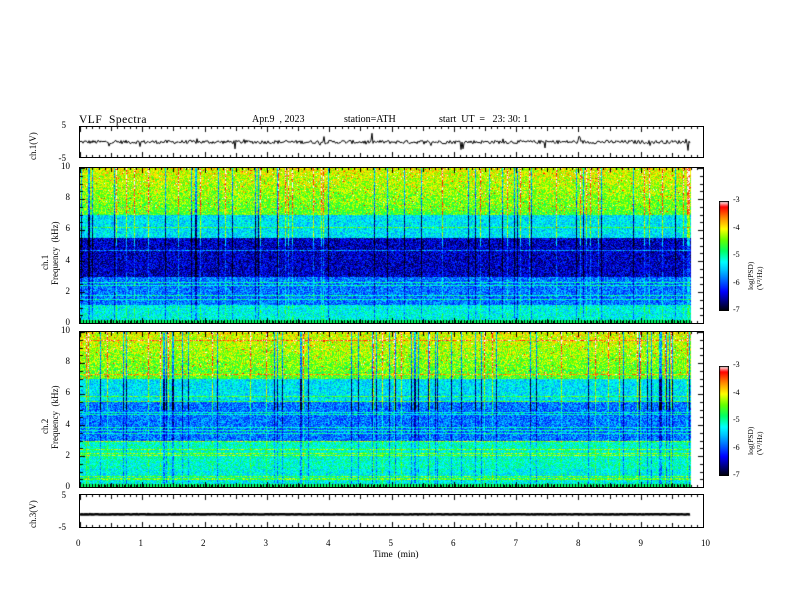  Describe the element at coordinates (396, 555) in the screenshot. I see `x-axis-label: Time (min)` at that location.